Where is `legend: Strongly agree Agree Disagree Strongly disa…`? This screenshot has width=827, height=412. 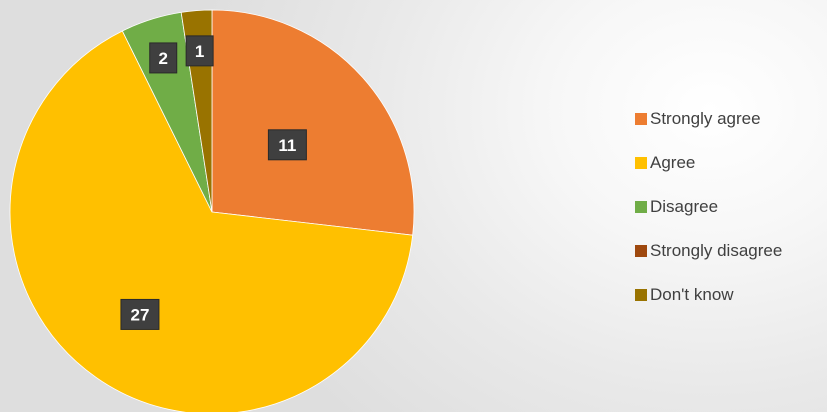 legend: Strongly agree Agree Disagree Strongly disa… is located at coordinates (709, 219).